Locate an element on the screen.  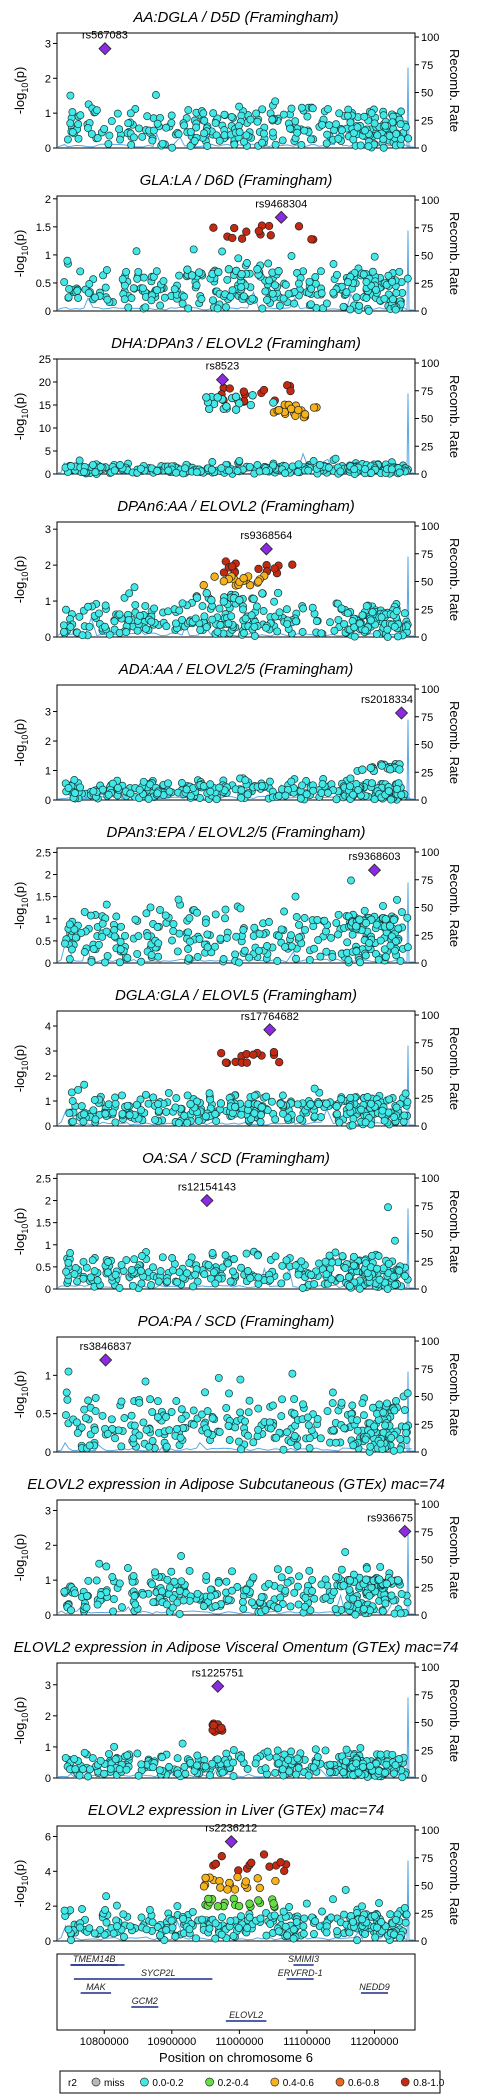
lead-snp-label: rs3846837 is located at coordinates (106, 1347).